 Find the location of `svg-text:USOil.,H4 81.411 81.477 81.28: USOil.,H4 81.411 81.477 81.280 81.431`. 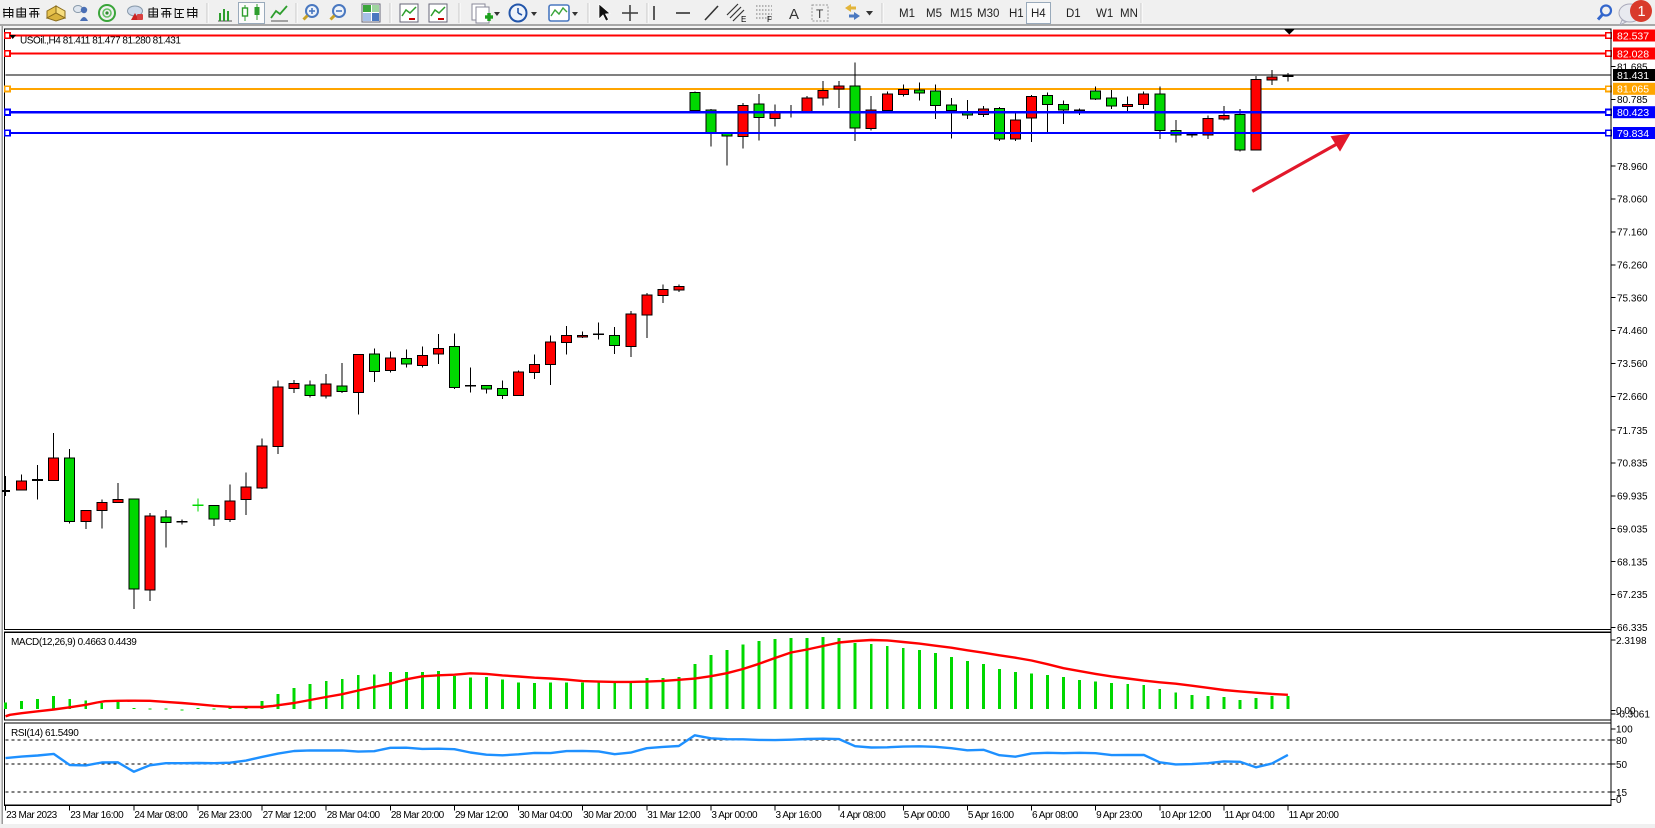

svg-text:USOil.,H4 81.411 81.477 81.28: USOil.,H4 81.411 81.477 81.280 81.431 is located at coordinates (100, 41).